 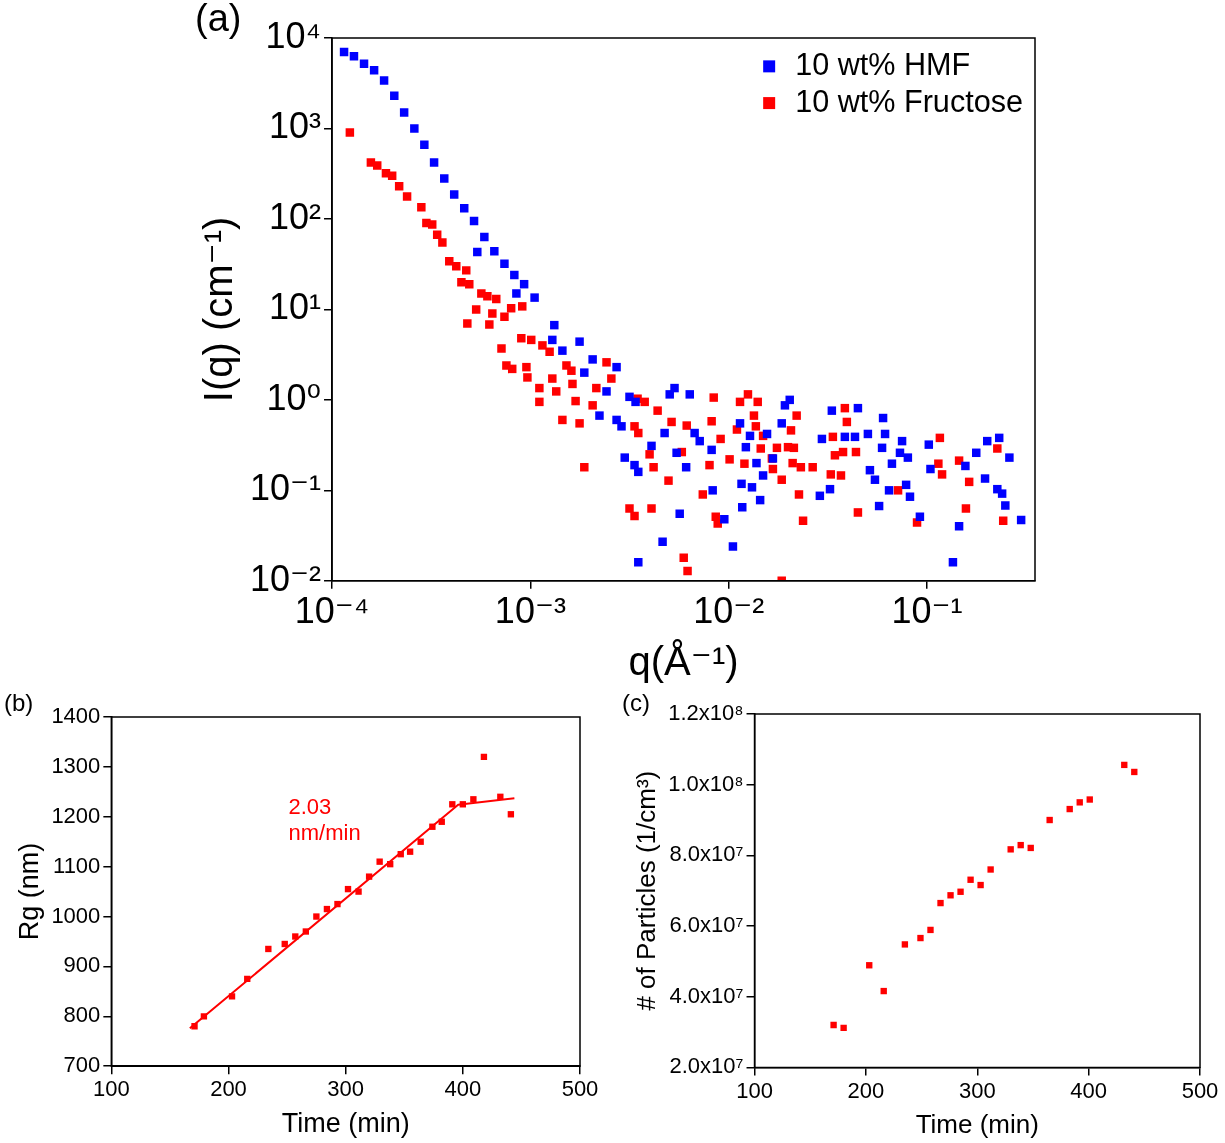 I want to click on y-axis-title: I(q) (cm⁻¹), so click(x=218, y=309).